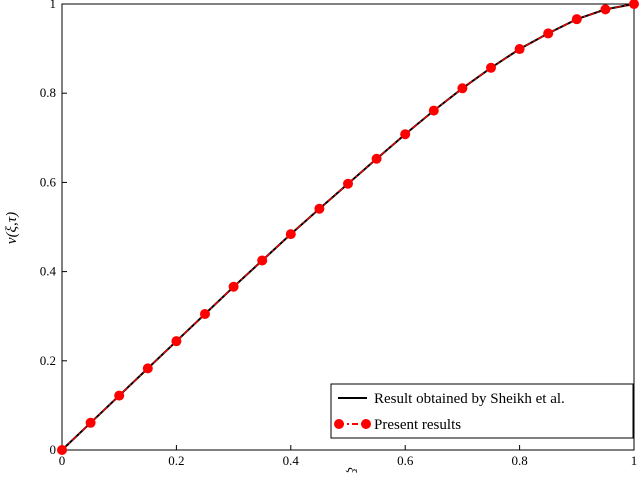 The width and height of the screenshot is (639, 484). I want to click on x-tick-label: 0.6, so click(405, 460).